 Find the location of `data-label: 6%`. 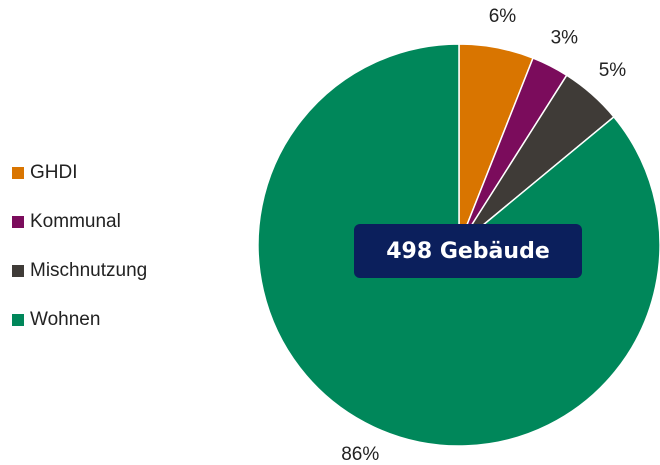

data-label: 6% is located at coordinates (503, 16).